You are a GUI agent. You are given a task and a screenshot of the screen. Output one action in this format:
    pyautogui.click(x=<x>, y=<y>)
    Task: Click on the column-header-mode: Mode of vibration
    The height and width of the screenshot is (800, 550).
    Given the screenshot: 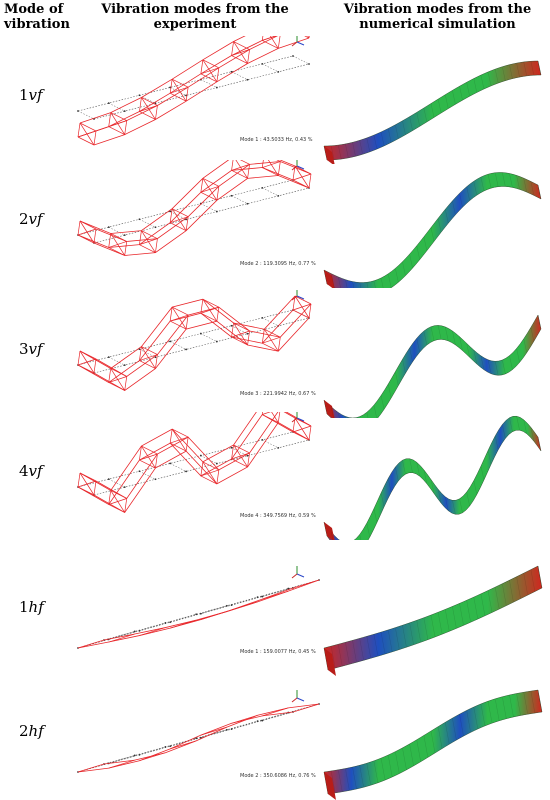 What is the action you would take?
    pyautogui.click(x=35, y=17)
    